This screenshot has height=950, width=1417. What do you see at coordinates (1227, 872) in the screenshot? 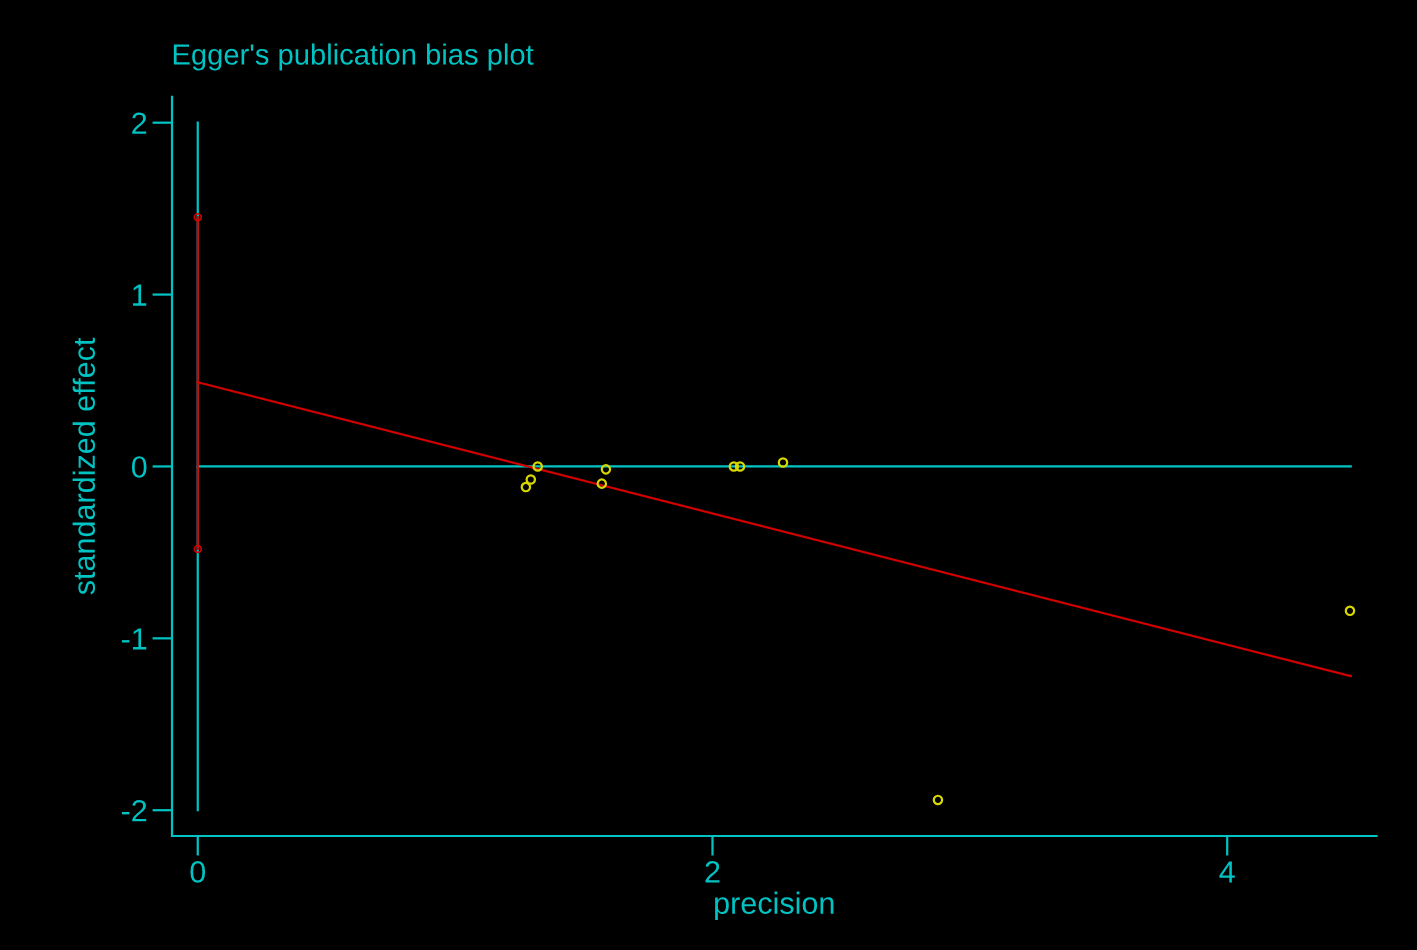
I see `x-tick-label: 4` at bounding box center [1227, 872].